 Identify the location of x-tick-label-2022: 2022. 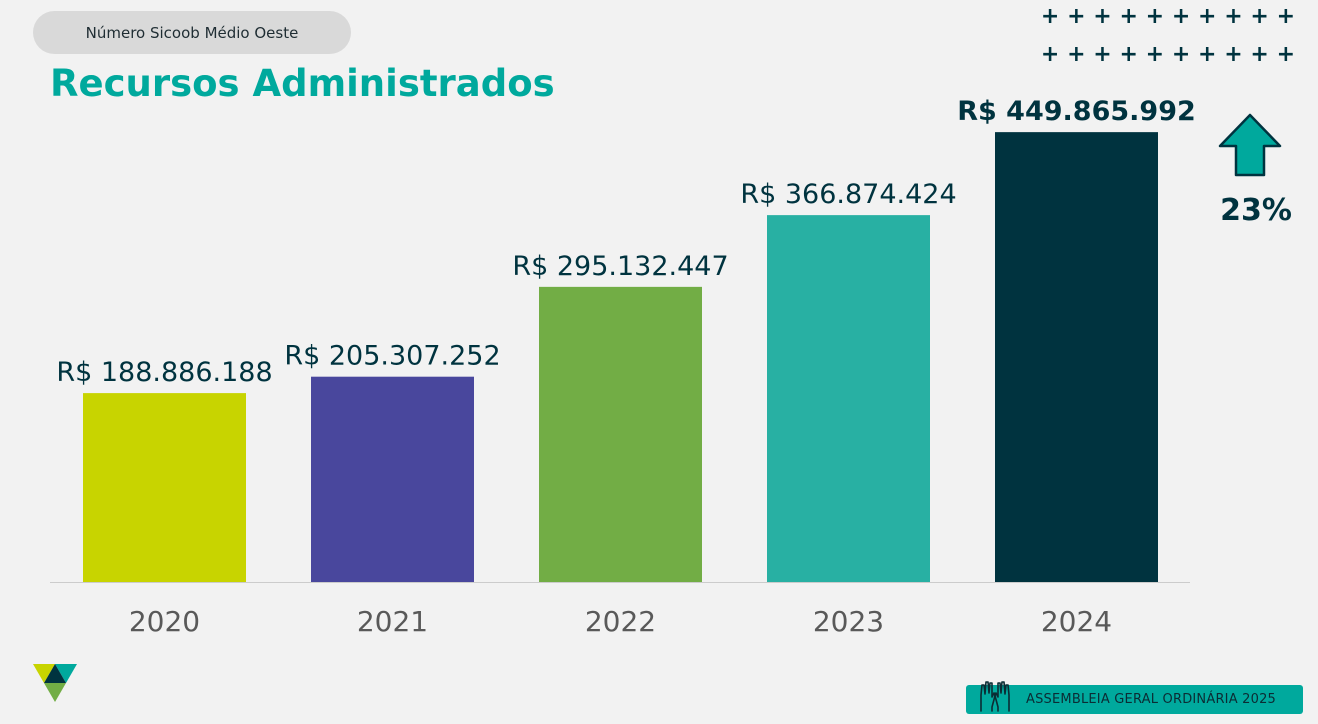
(620, 621).